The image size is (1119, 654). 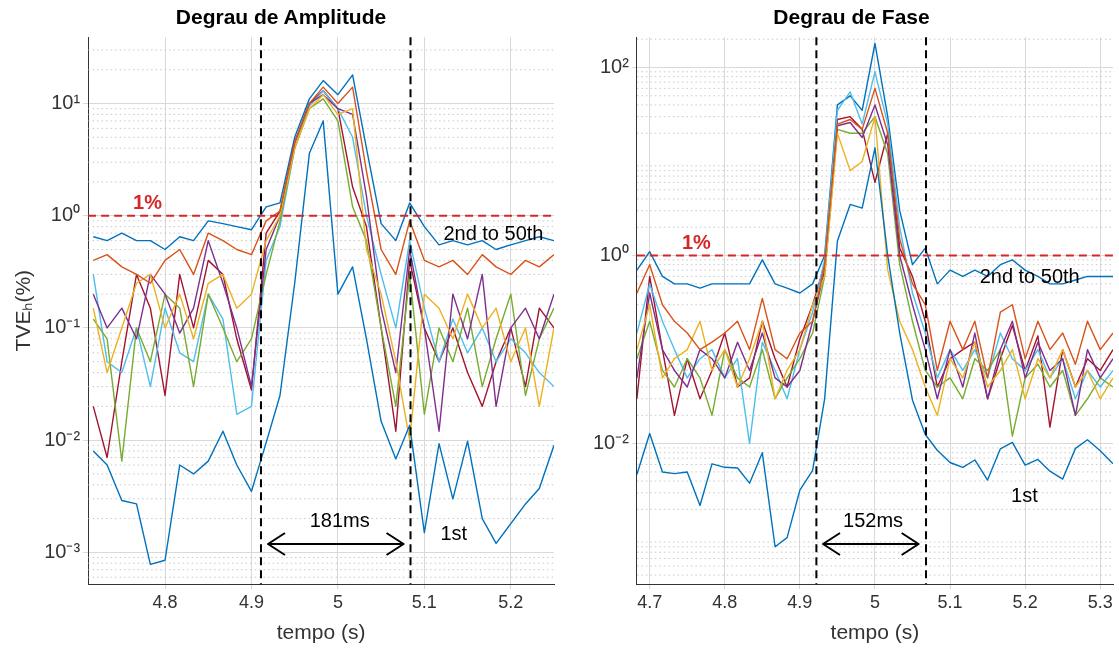 I want to click on chart-title: Degrau de Fase, so click(x=851, y=17).